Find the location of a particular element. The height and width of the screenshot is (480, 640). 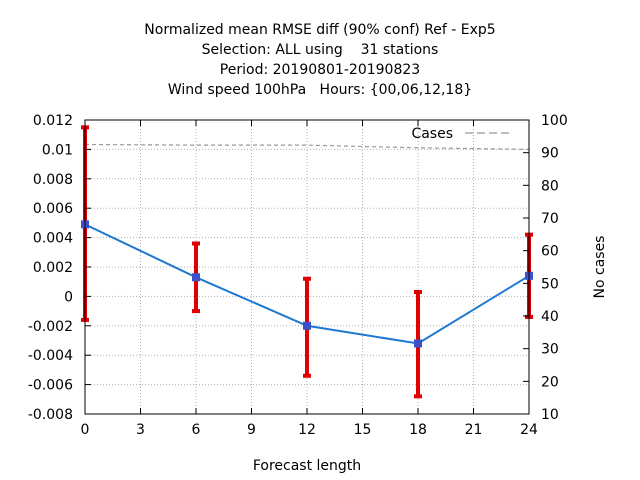

y-tick-label: 0.002 is located at coordinates (53, 268).